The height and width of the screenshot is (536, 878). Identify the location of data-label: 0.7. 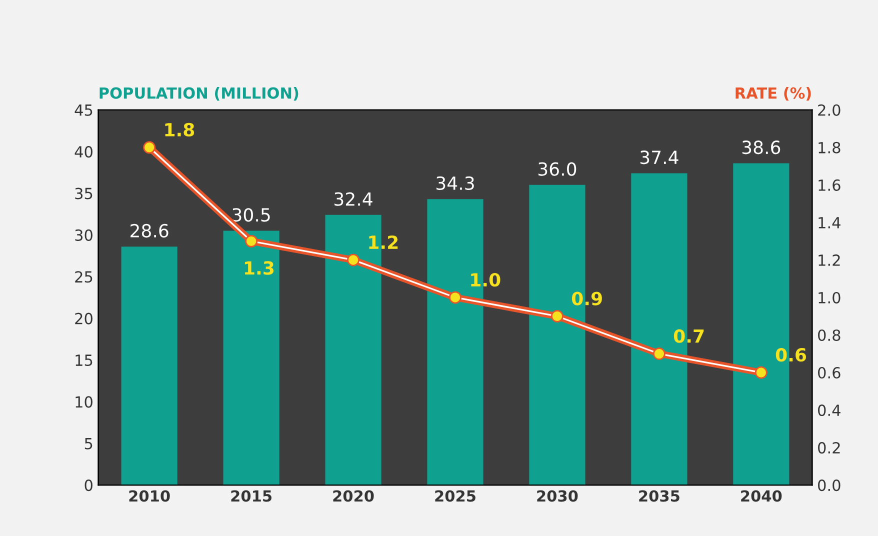
(689, 336).